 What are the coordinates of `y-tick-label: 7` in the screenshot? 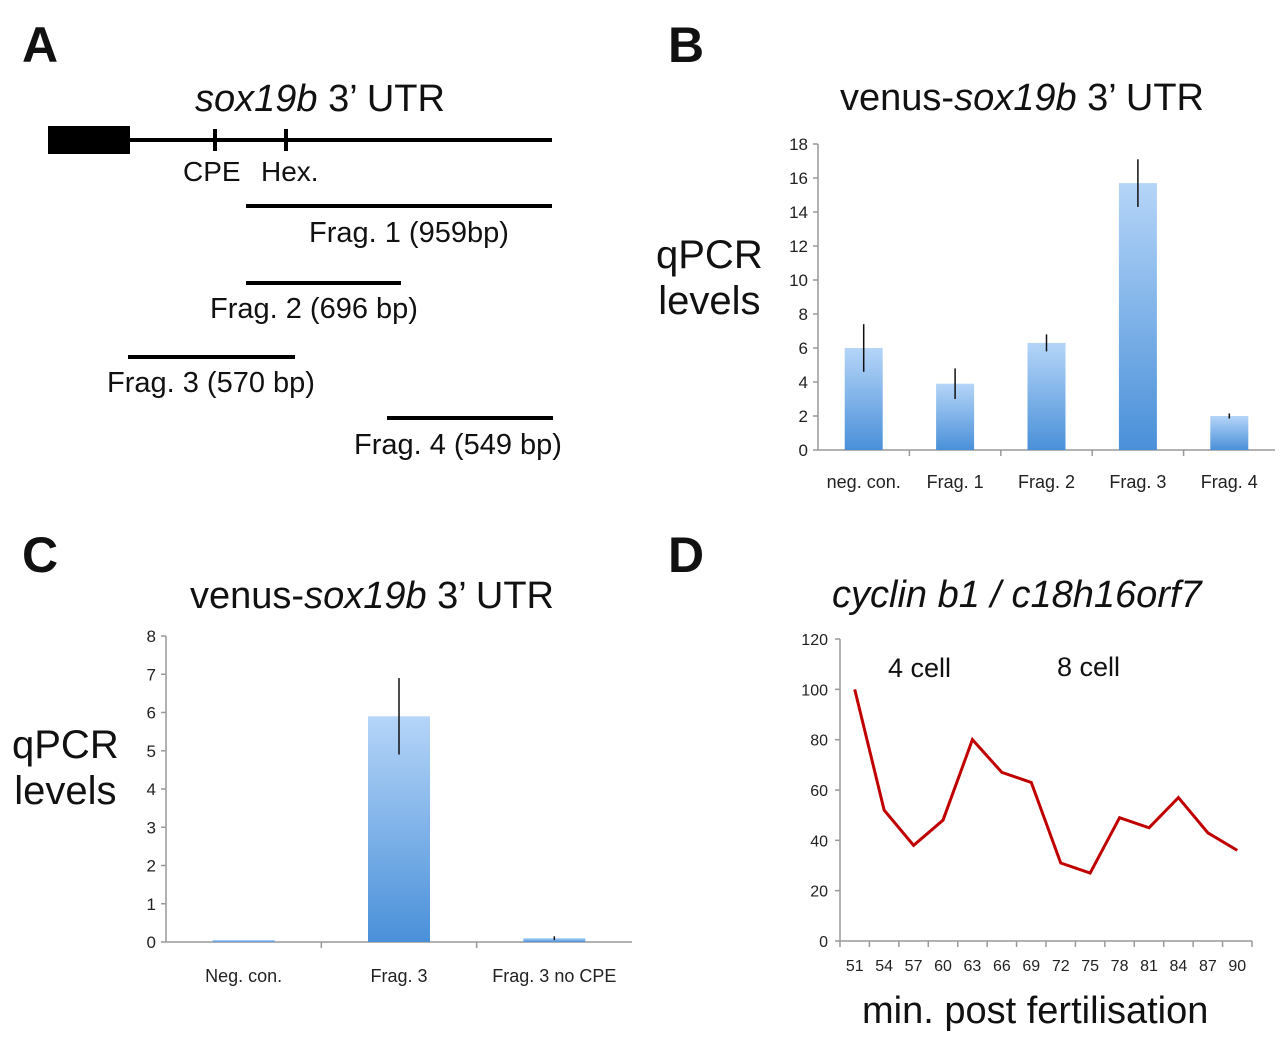 It's located at (151, 674).